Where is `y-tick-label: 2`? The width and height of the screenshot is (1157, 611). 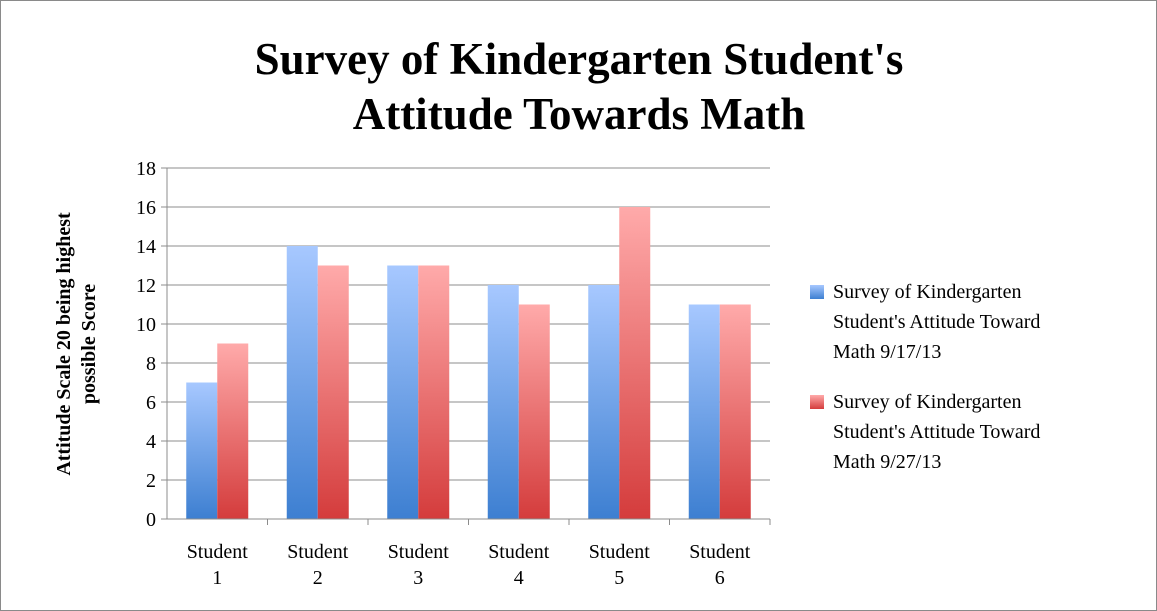 y-tick-label: 2 is located at coordinates (151, 481).